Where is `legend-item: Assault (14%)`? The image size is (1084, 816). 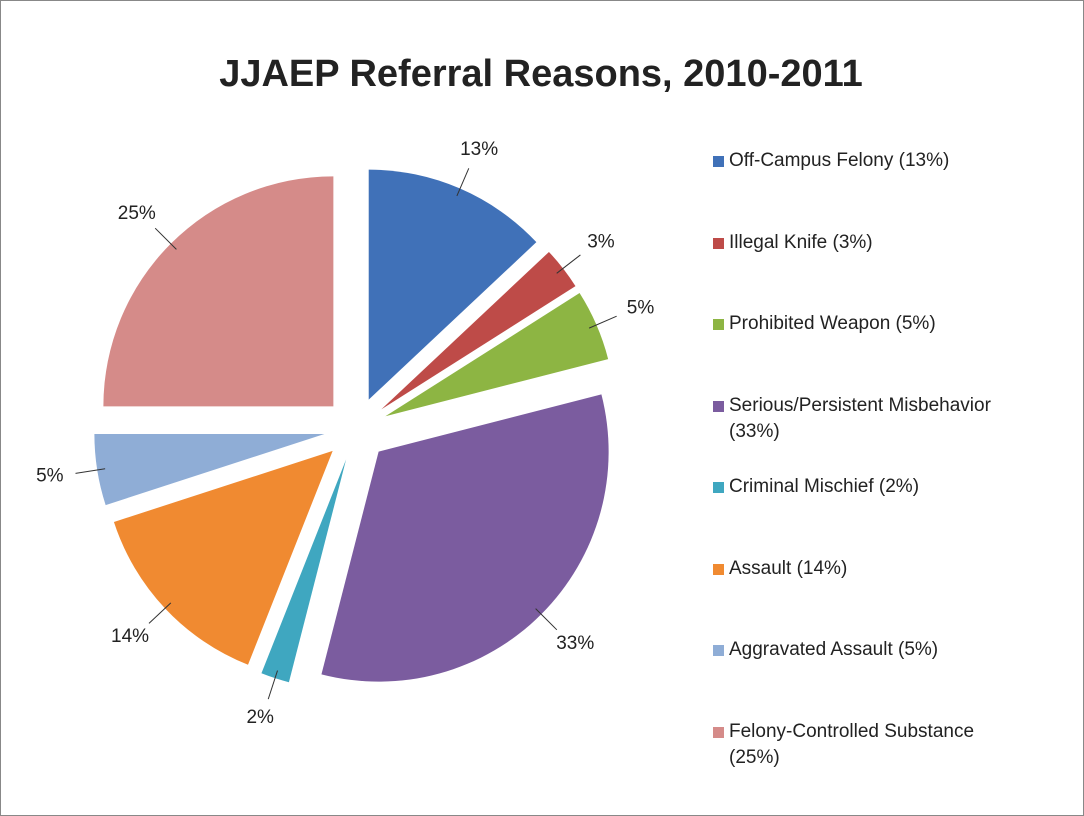 legend-item: Assault (14%) is located at coordinates (861, 569).